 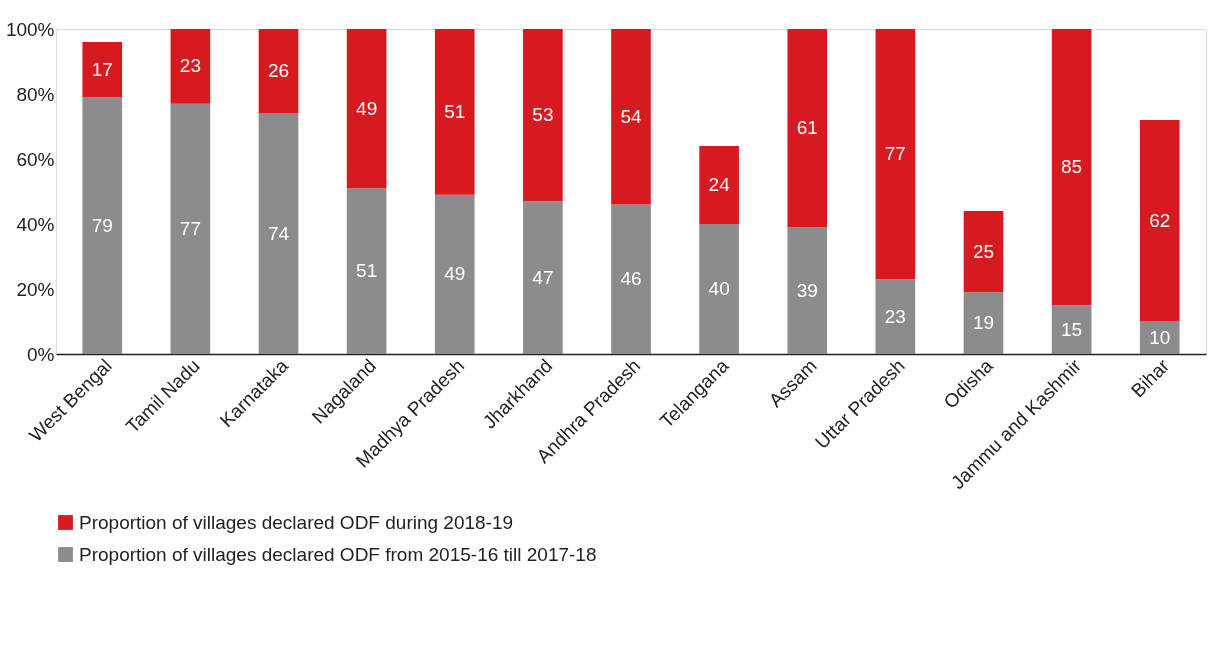 What do you see at coordinates (35, 224) in the screenshot?
I see `y-tick-label: 40%` at bounding box center [35, 224].